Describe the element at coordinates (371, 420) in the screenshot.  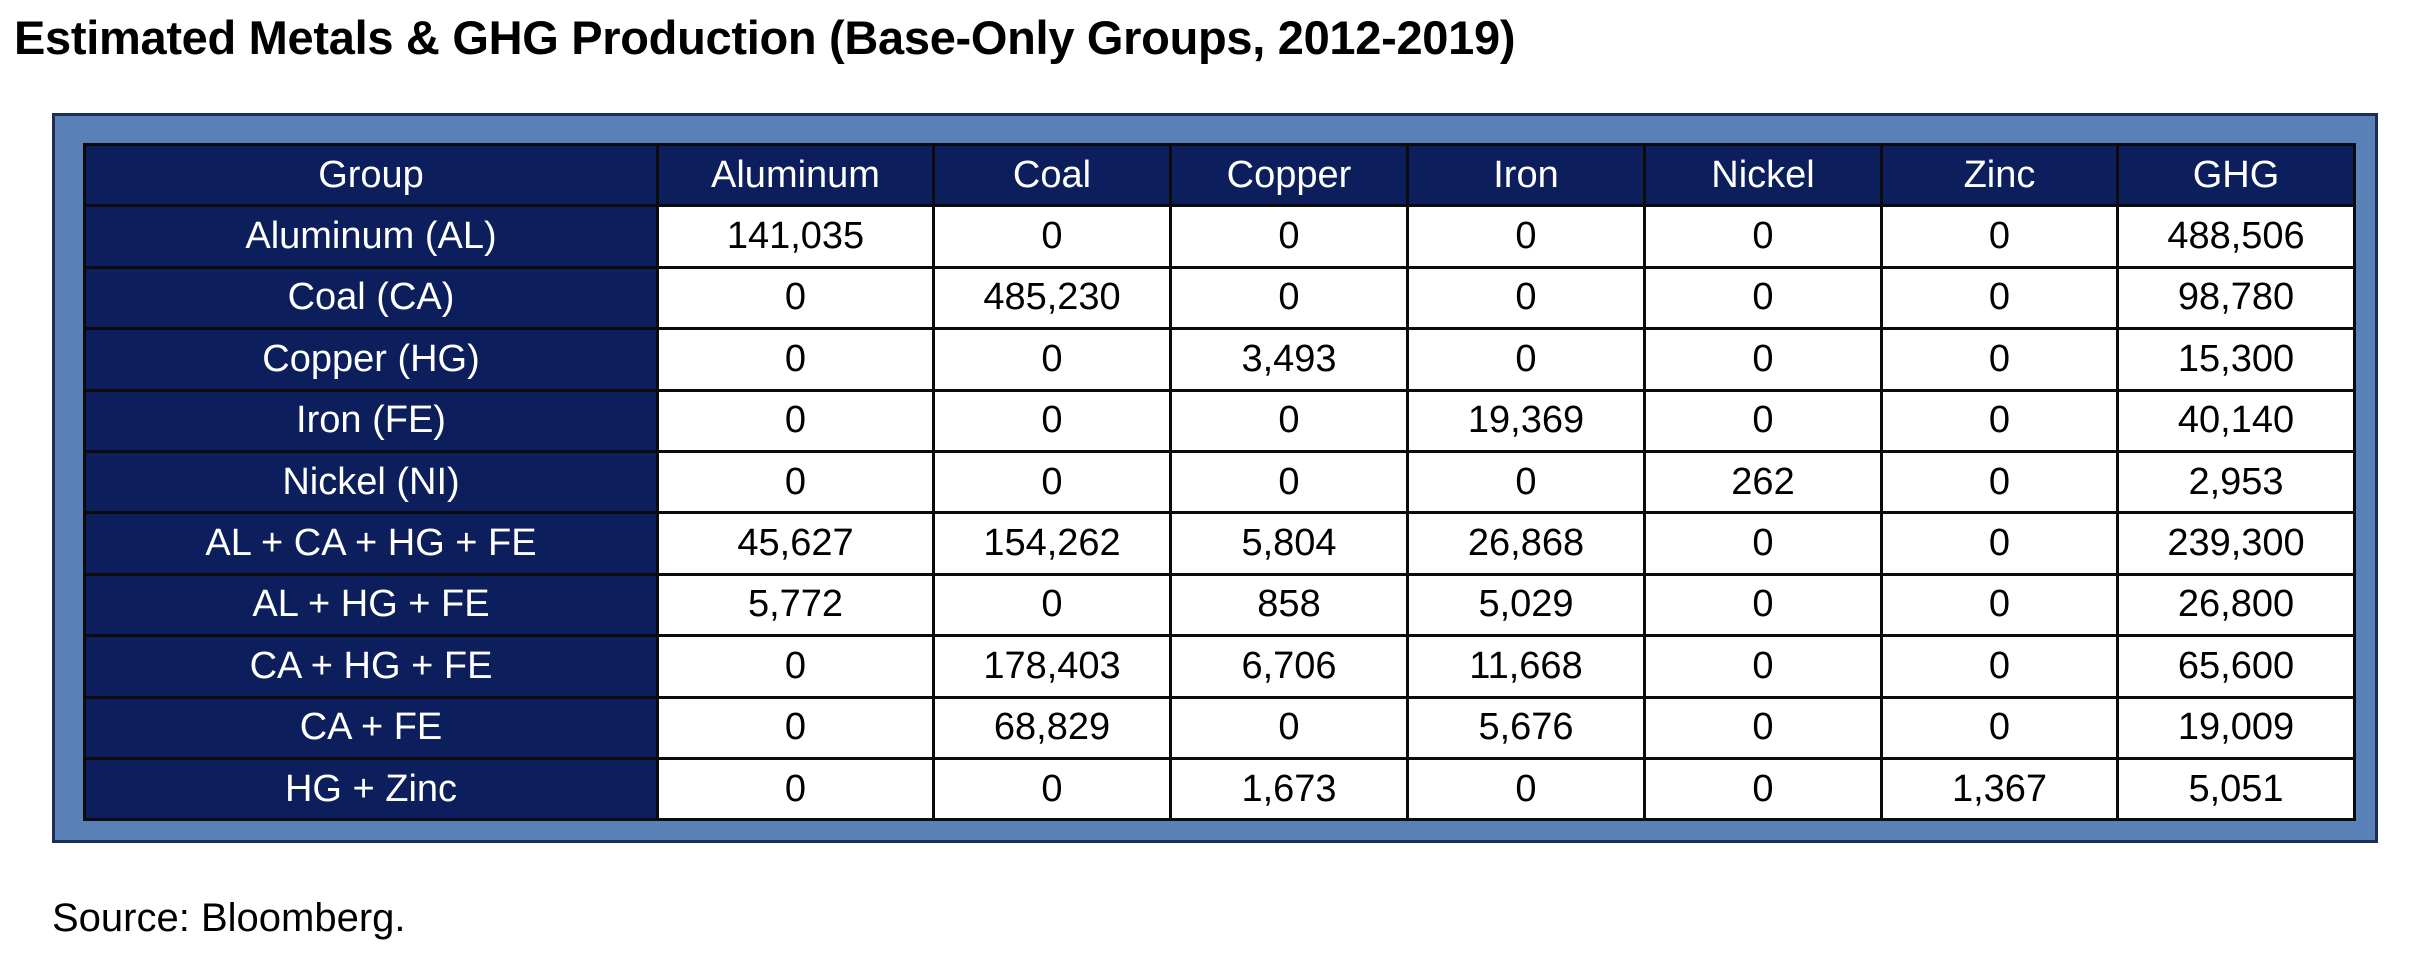
I see `row-label: Iron (FE)` at that location.